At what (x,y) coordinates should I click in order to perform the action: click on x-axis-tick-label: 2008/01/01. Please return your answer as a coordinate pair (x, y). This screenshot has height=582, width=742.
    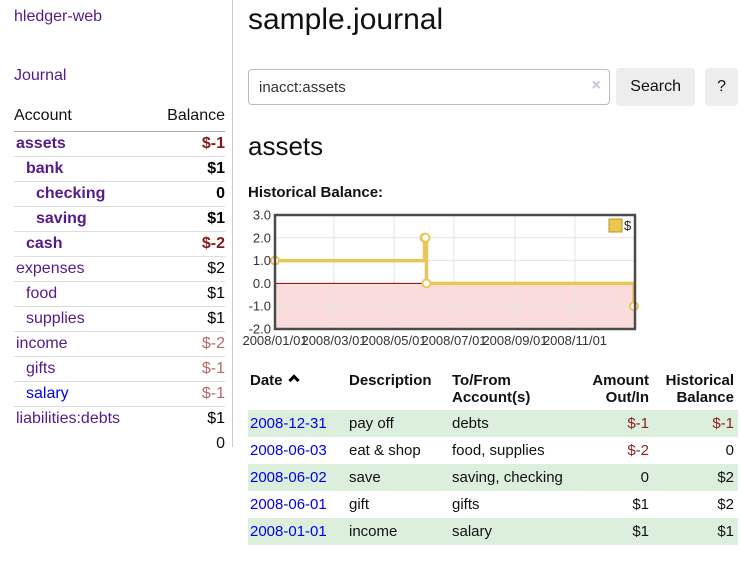
    Looking at the image, I should click on (274, 340).